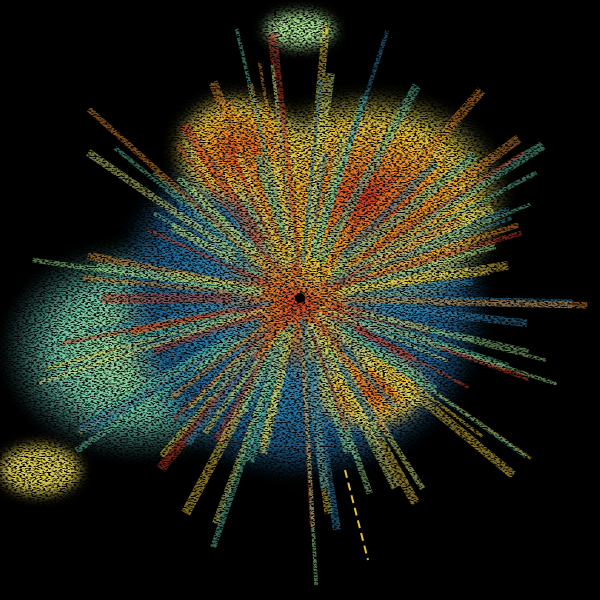  I want to click on southwest-echo, so click(40, 470).